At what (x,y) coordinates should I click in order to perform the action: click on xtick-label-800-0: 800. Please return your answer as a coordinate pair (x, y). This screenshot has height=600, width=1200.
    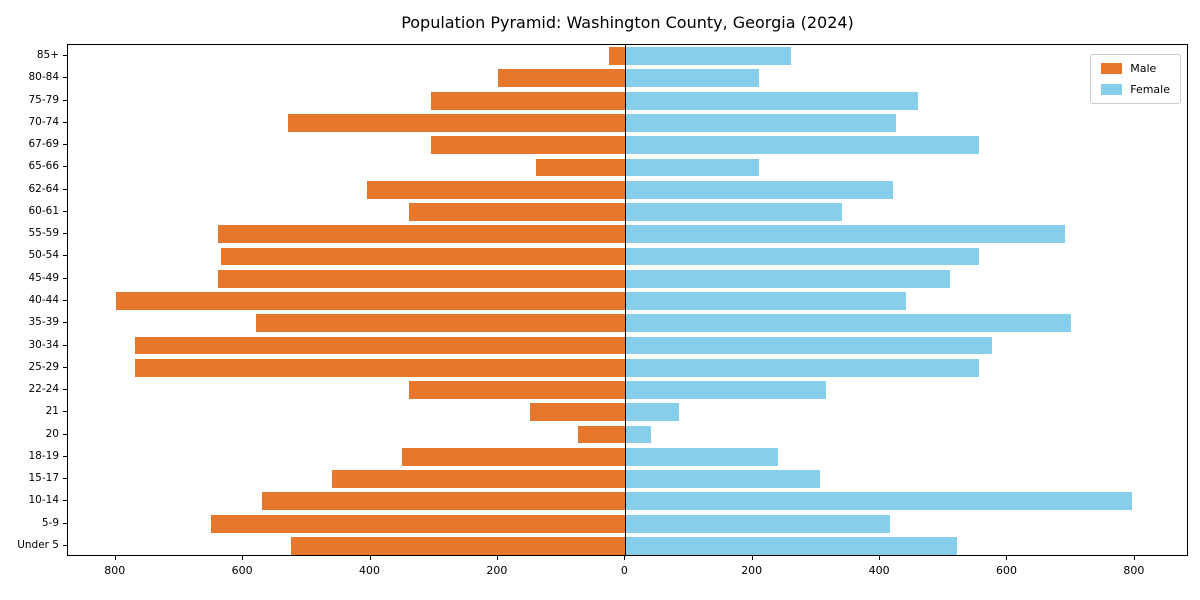
    Looking at the image, I should click on (115, 570).